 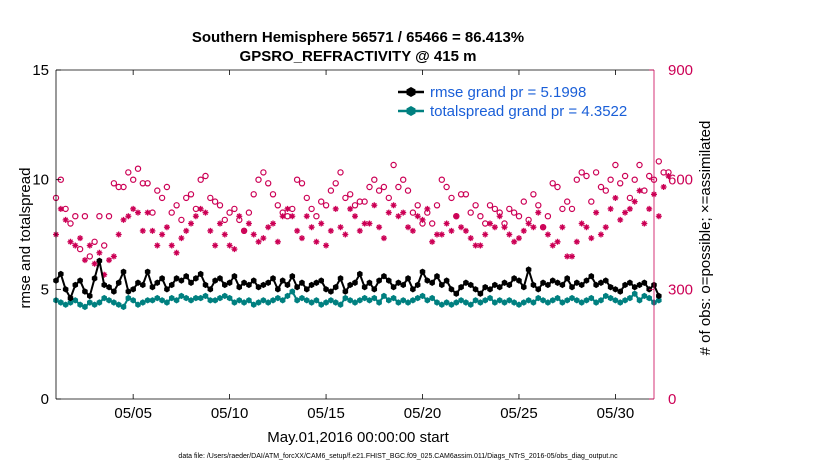 I want to click on x-tick-label: 05/20, so click(x=423, y=413).